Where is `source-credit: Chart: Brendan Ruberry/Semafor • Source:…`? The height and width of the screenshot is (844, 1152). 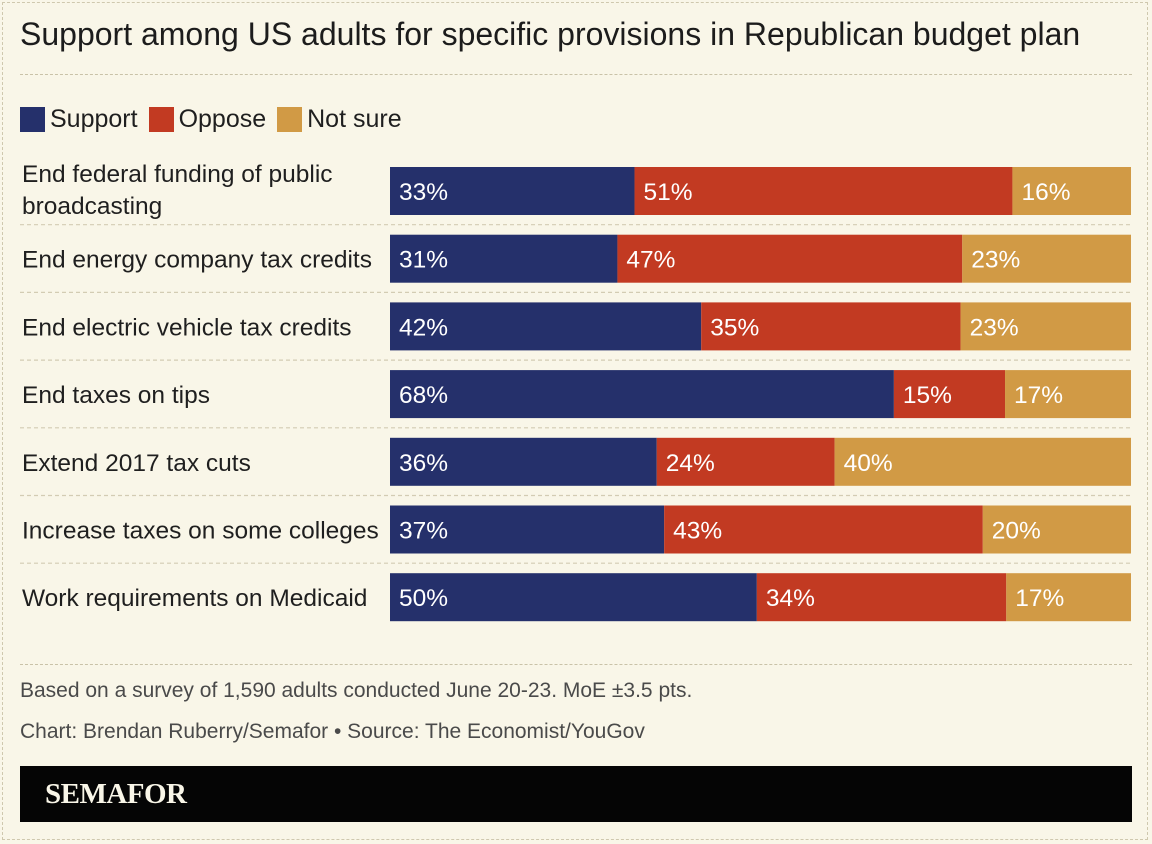 source-credit: Chart: Brendan Ruberry/Semafor • Source:… is located at coordinates (332, 731).